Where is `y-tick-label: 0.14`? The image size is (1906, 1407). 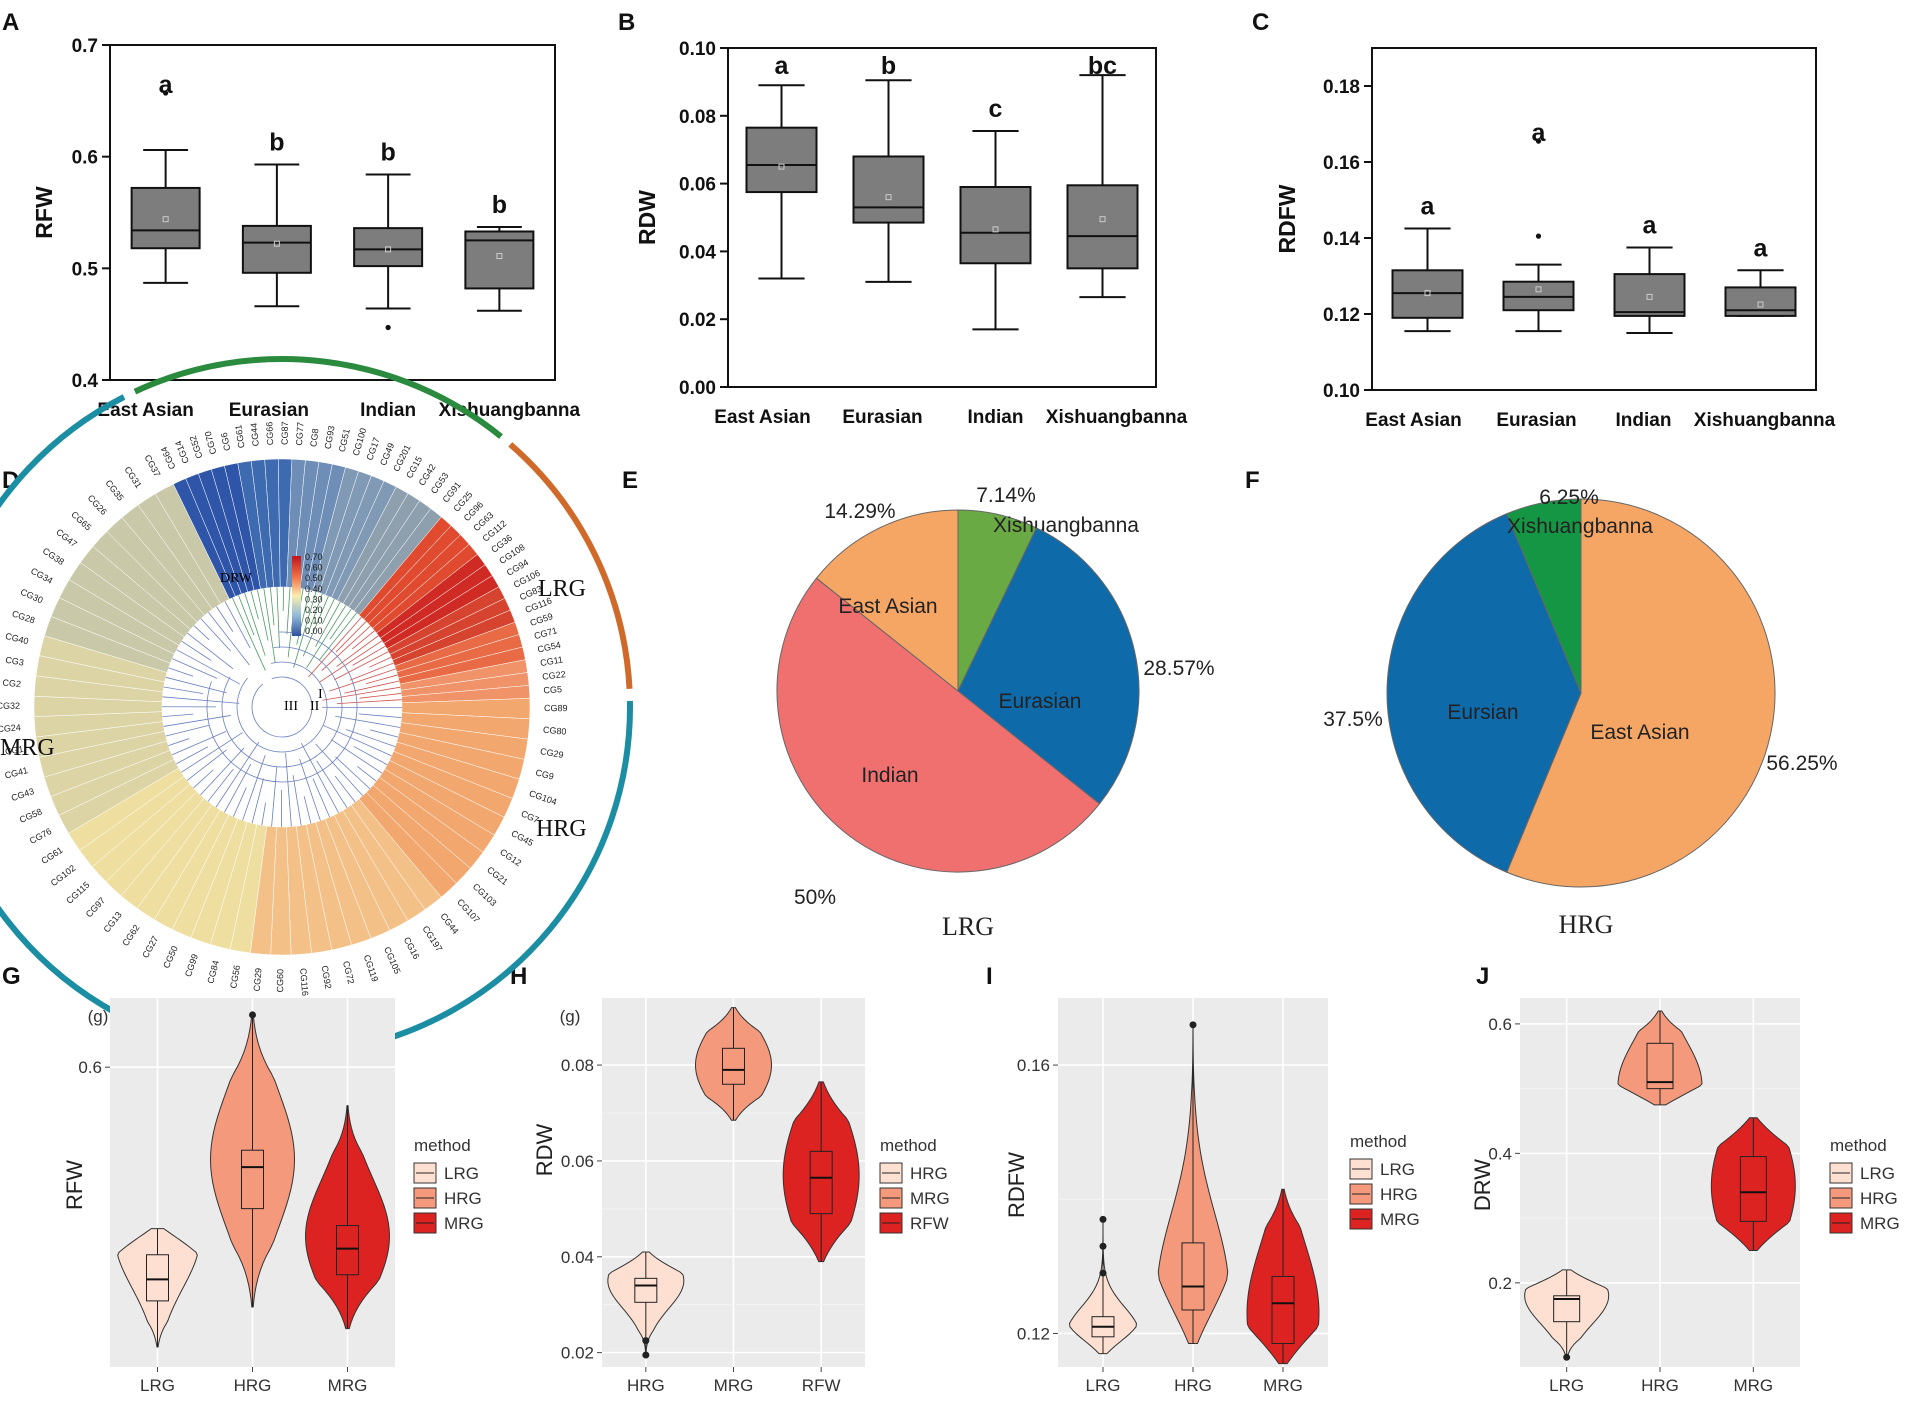
y-tick-label: 0.14 is located at coordinates (1341, 239).